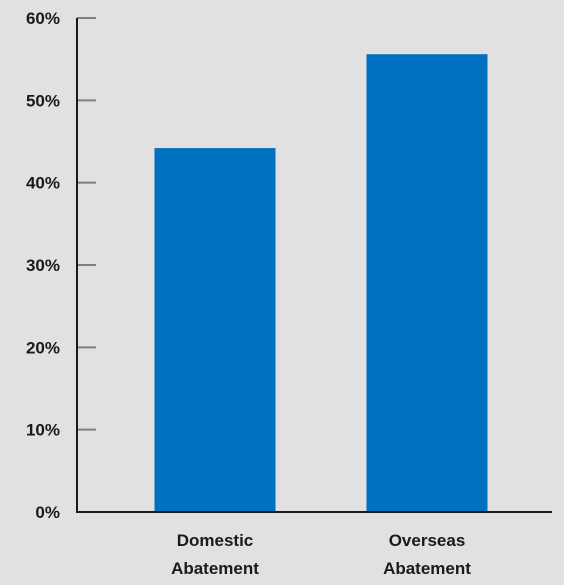 This screenshot has width=564, height=585. I want to click on x-axis: Domestic Abatement Overseas Abatement, so click(314, 544).